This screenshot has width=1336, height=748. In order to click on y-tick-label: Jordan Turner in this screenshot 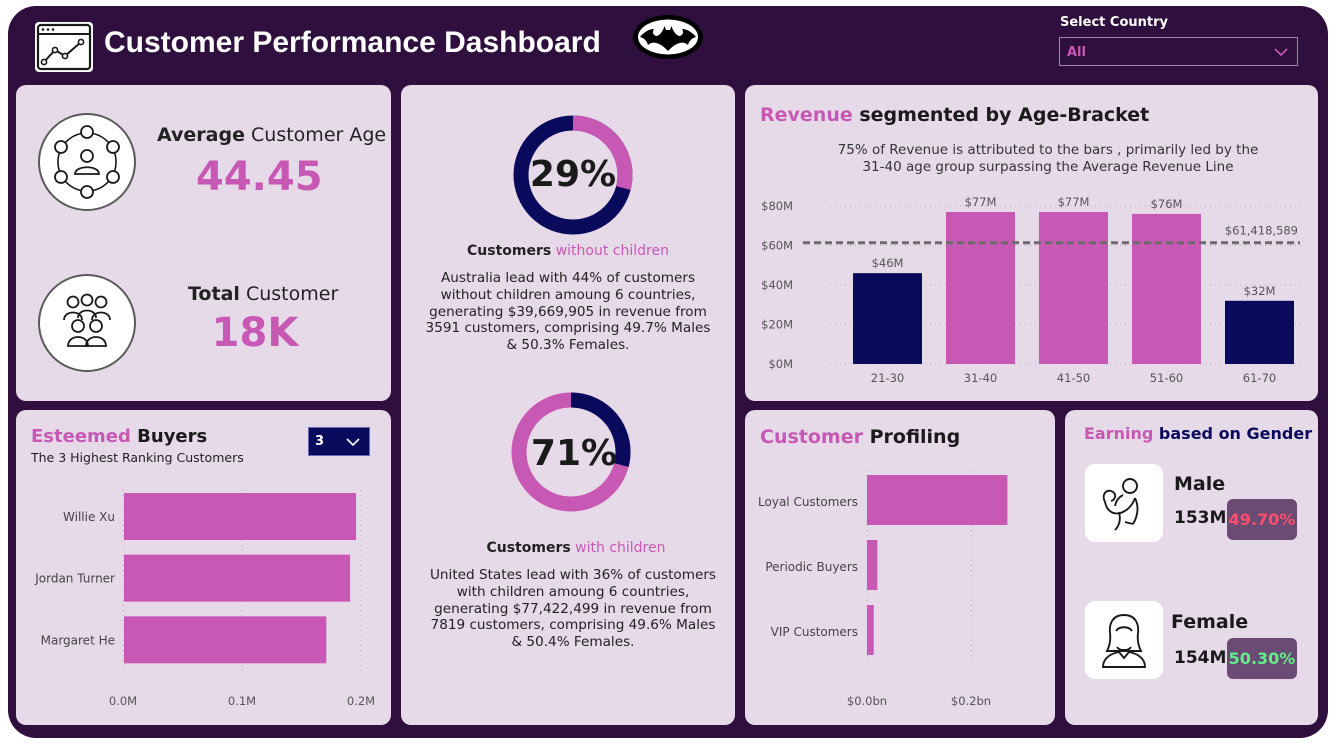, I will do `click(74, 579)`.